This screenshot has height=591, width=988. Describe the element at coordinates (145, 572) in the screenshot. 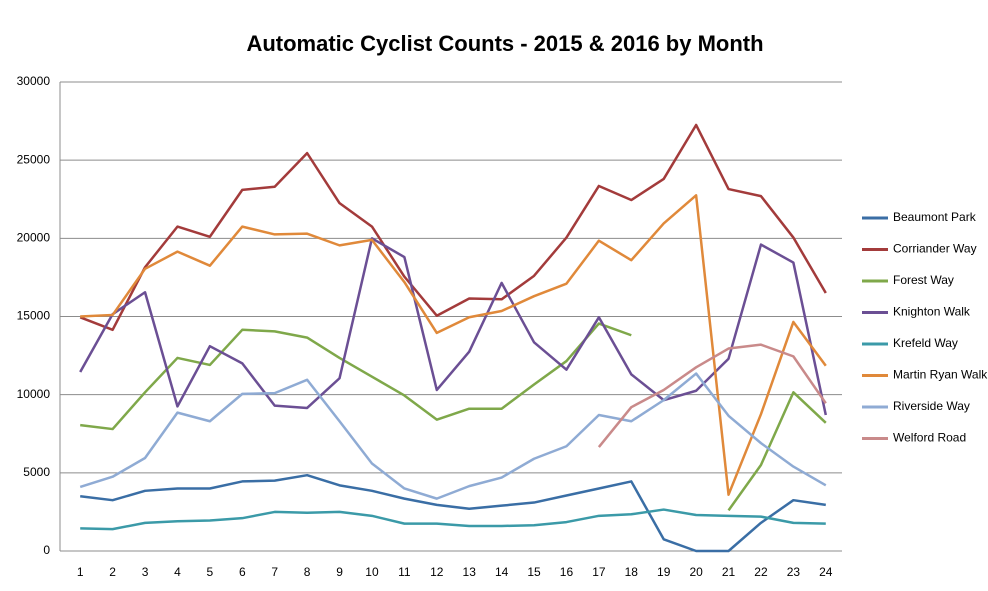

I see `x-tick-label: 3` at that location.